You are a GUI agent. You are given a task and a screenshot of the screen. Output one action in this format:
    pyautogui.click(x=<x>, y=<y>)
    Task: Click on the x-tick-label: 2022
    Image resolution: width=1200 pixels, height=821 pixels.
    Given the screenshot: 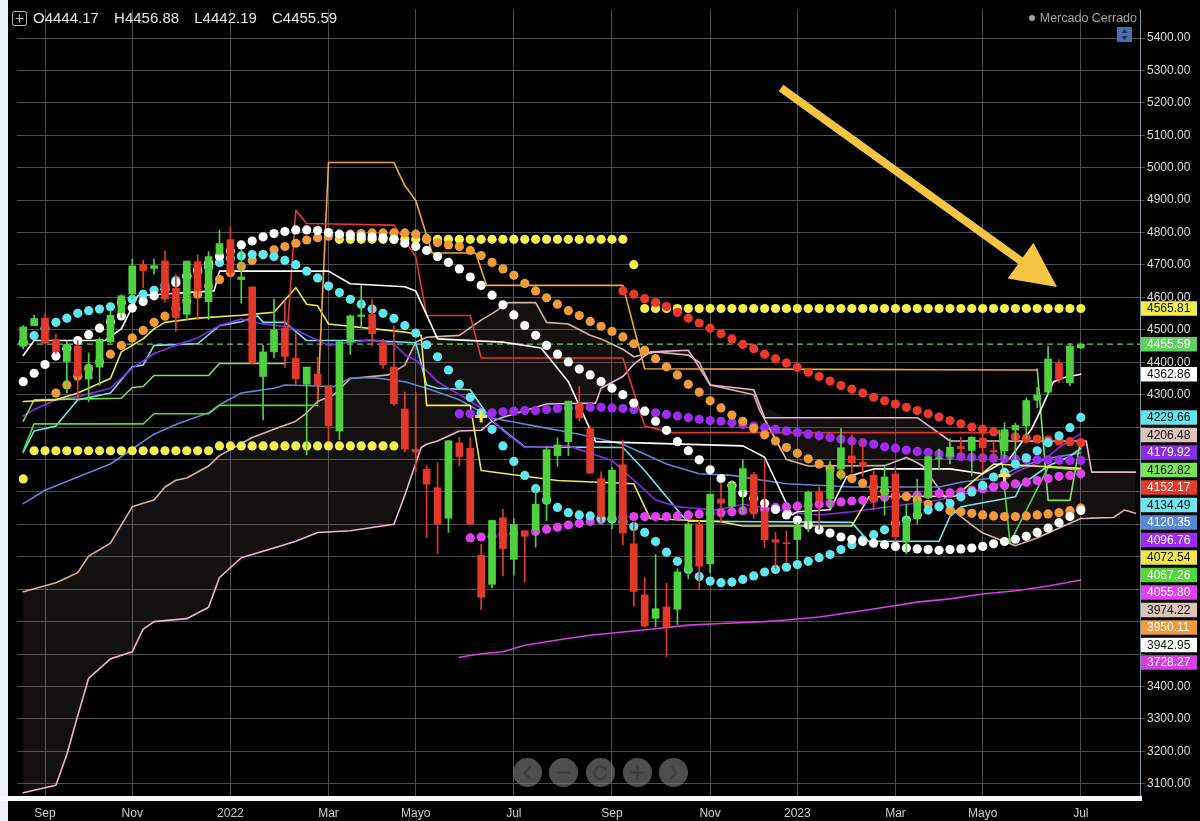 What is the action you would take?
    pyautogui.click(x=231, y=812)
    